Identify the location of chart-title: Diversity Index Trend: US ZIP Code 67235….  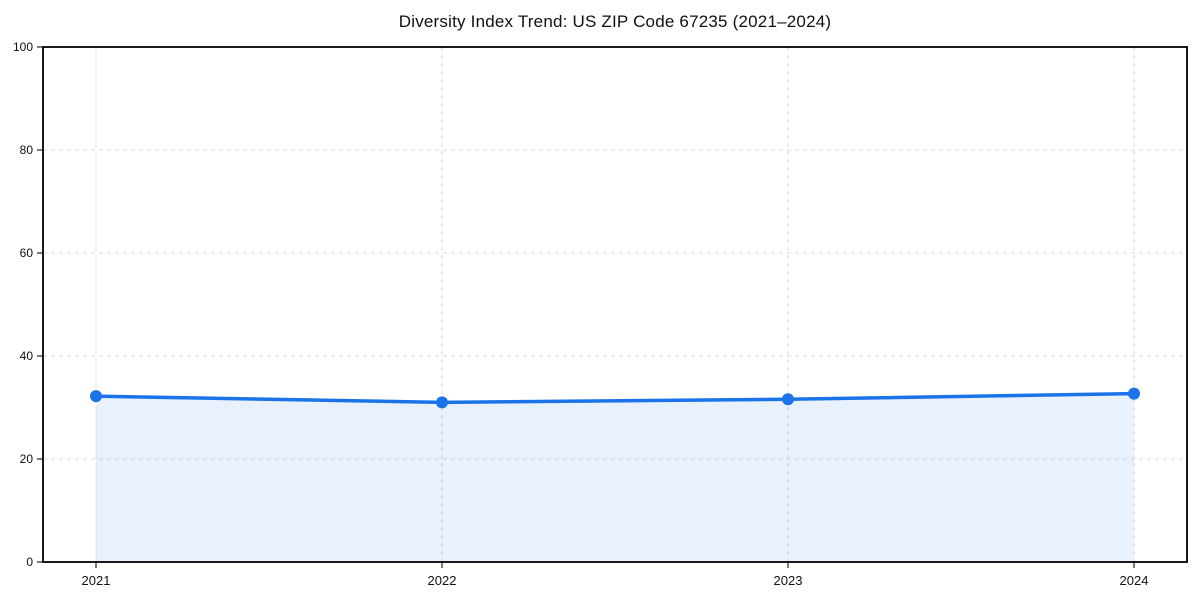
(615, 21).